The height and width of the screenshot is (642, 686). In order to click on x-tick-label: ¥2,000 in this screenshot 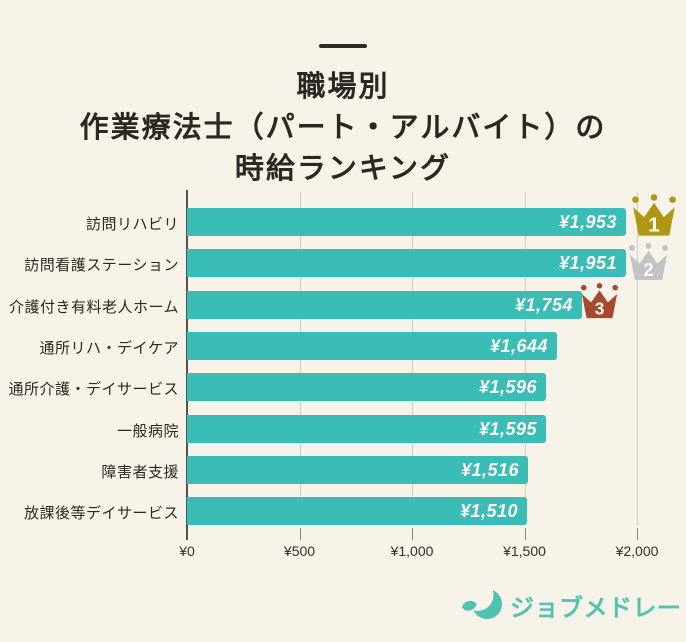, I will do `click(637, 551)`.